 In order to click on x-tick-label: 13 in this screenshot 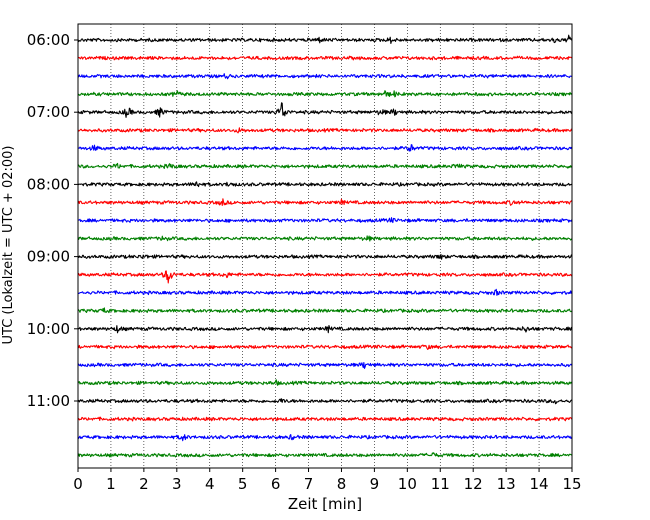, I will do `click(506, 484)`.